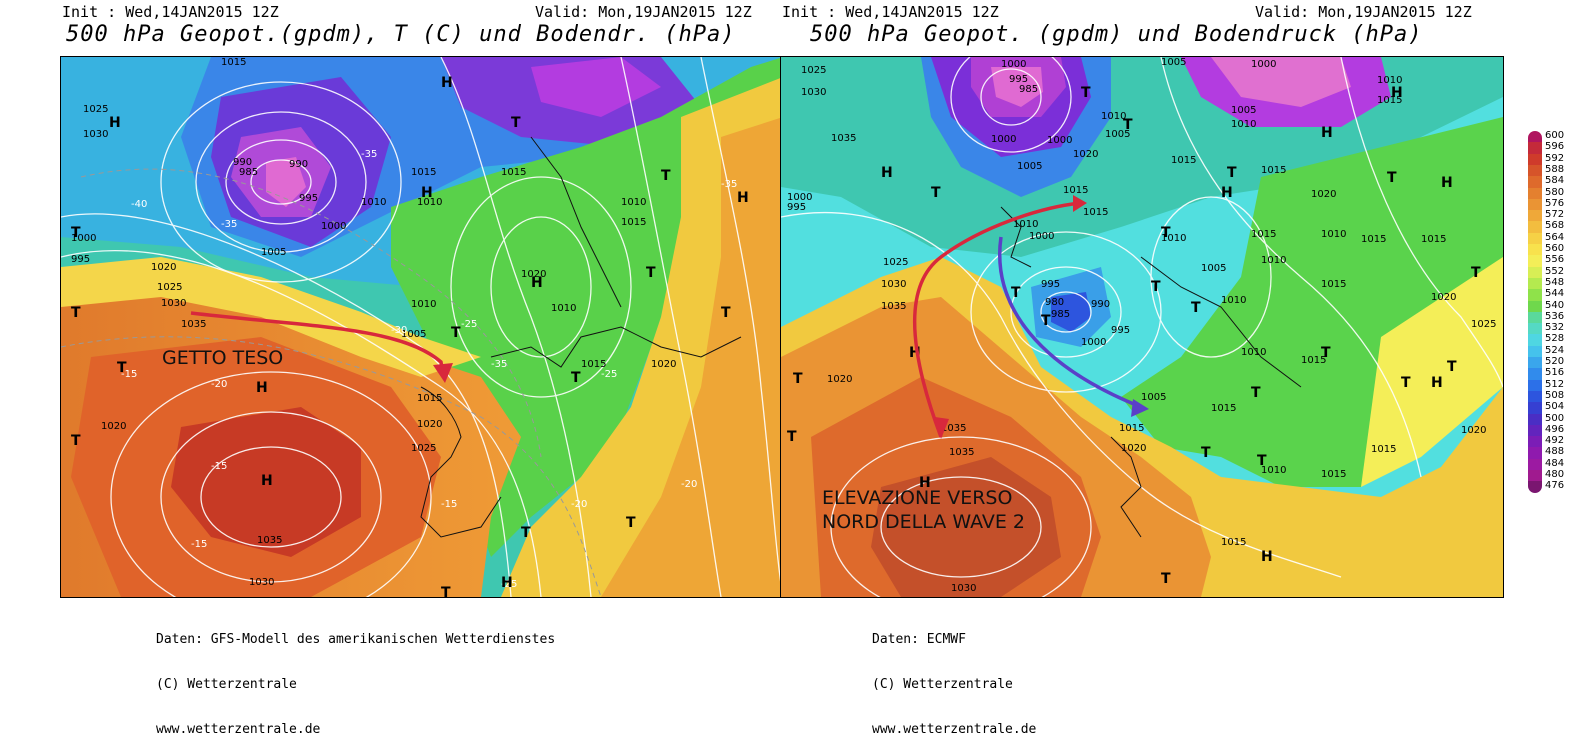 The width and height of the screenshot is (1582, 752). Describe the element at coordinates (1363, 12) in the screenshot. I see `right-valid-time: Valid: Mon,19JAN2015 12Z` at that location.